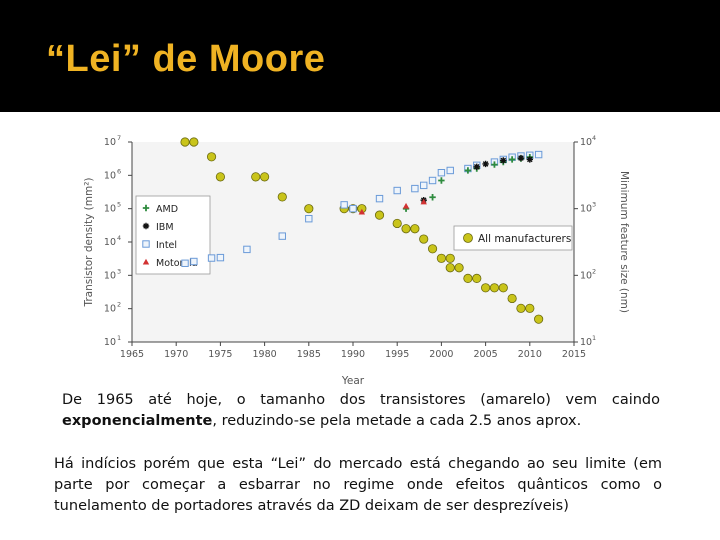 The height and width of the screenshot is (540, 720). What do you see at coordinates (186, 59) in the screenshot?
I see `slide-title: “Lei” de Moore` at bounding box center [186, 59].